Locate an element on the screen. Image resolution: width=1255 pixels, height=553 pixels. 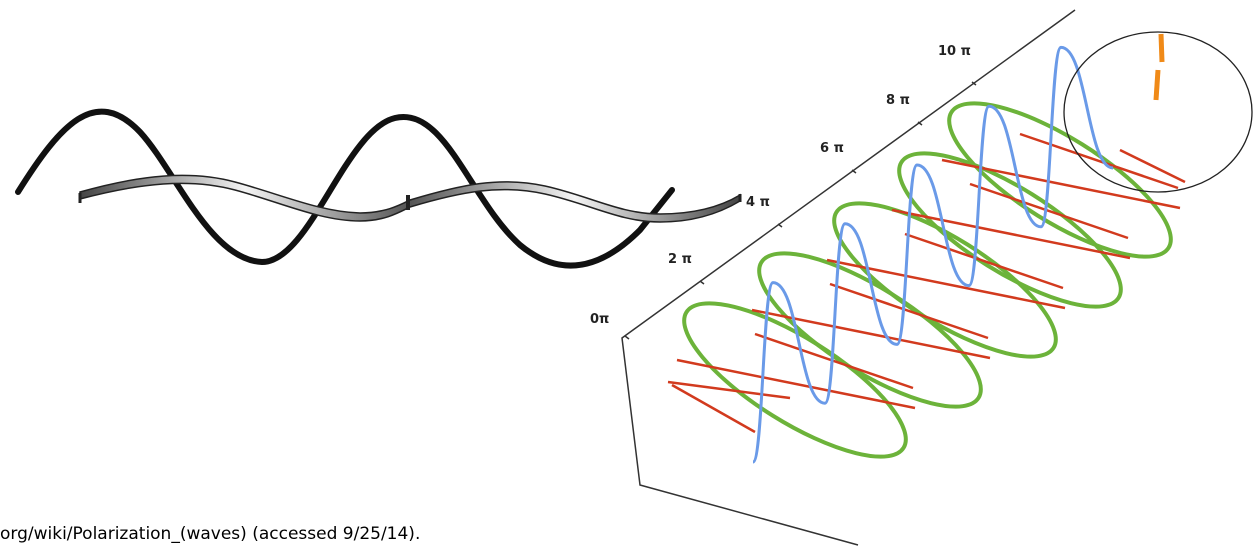
tick-label-0pi: 0π is located at coordinates (599, 319).